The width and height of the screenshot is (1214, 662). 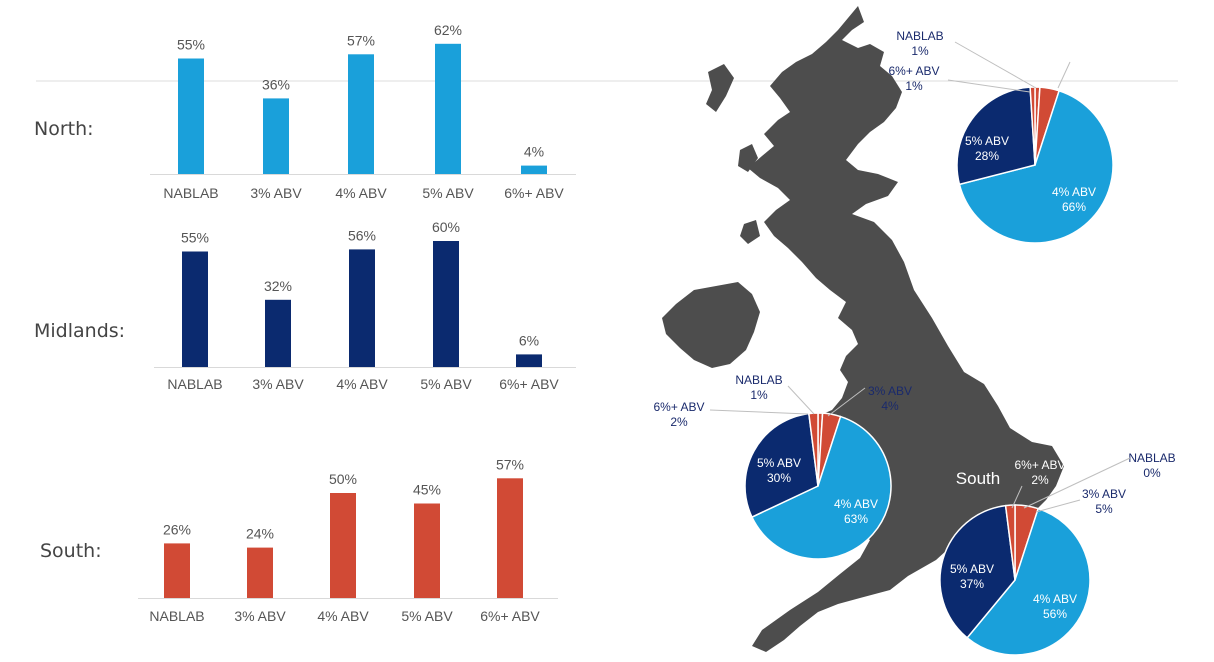 I want to click on midlands-pie-leader-6pct, so click(x=759, y=412).